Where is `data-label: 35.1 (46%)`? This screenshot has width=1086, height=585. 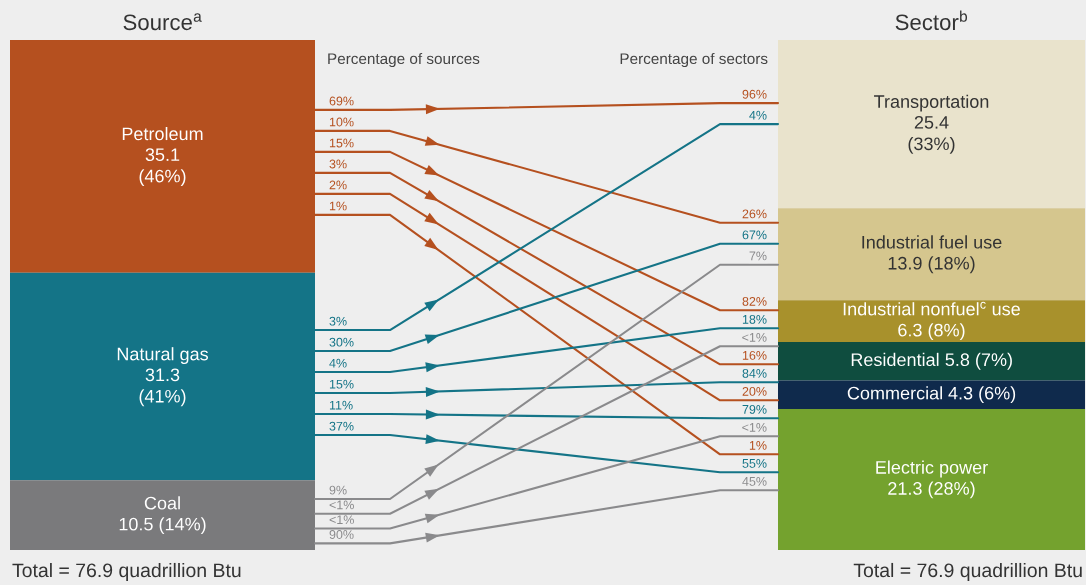
data-label: 35.1 (46%) is located at coordinates (162, 167).